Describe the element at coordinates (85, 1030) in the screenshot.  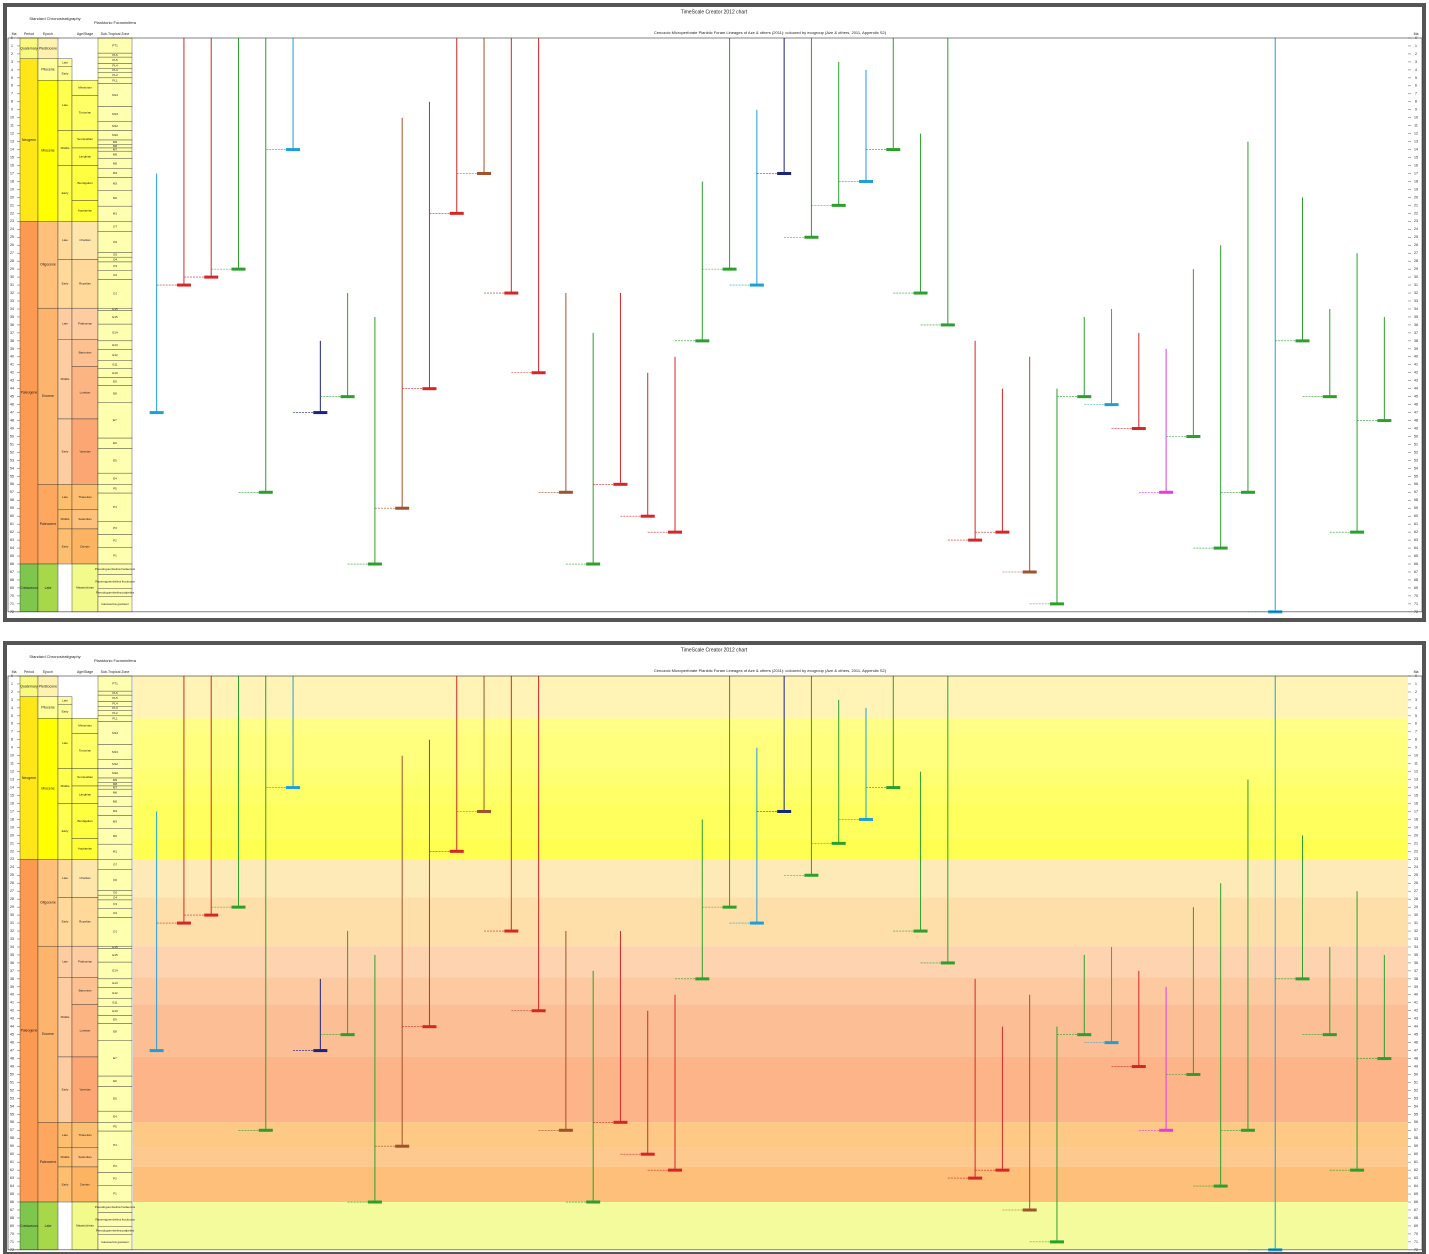
I see `time-unit-label: Lutetian` at that location.